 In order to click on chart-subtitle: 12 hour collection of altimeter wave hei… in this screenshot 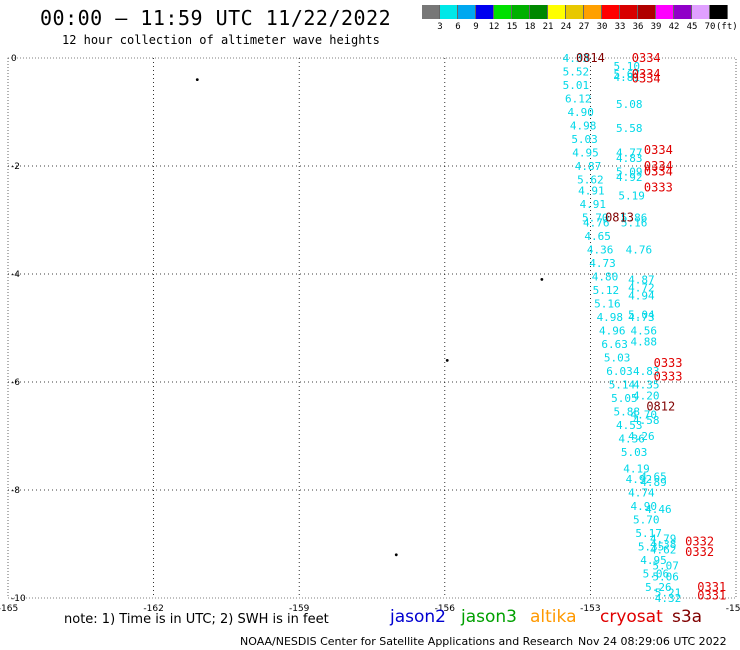, I will do `click(221, 40)`.